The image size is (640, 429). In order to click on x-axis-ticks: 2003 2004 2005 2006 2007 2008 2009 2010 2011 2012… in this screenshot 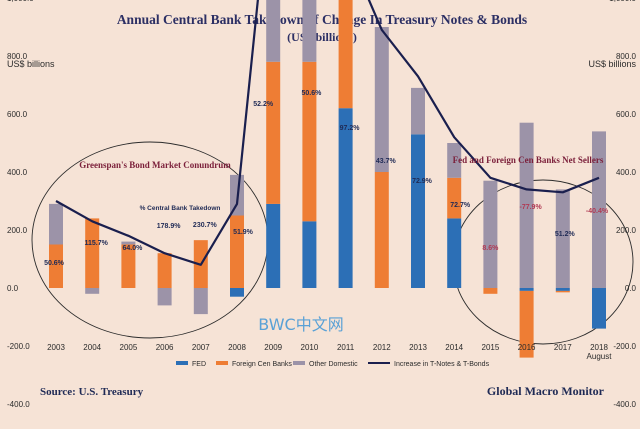, I will do `click(329, 352)`.